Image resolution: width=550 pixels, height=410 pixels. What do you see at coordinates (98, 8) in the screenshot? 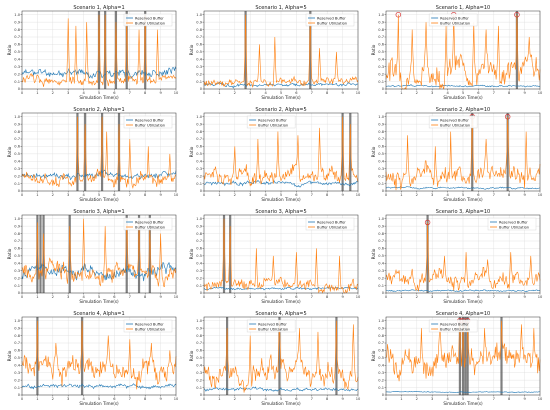
I see `subplot-title: Scenario 1, Alpha=1` at bounding box center [98, 8].